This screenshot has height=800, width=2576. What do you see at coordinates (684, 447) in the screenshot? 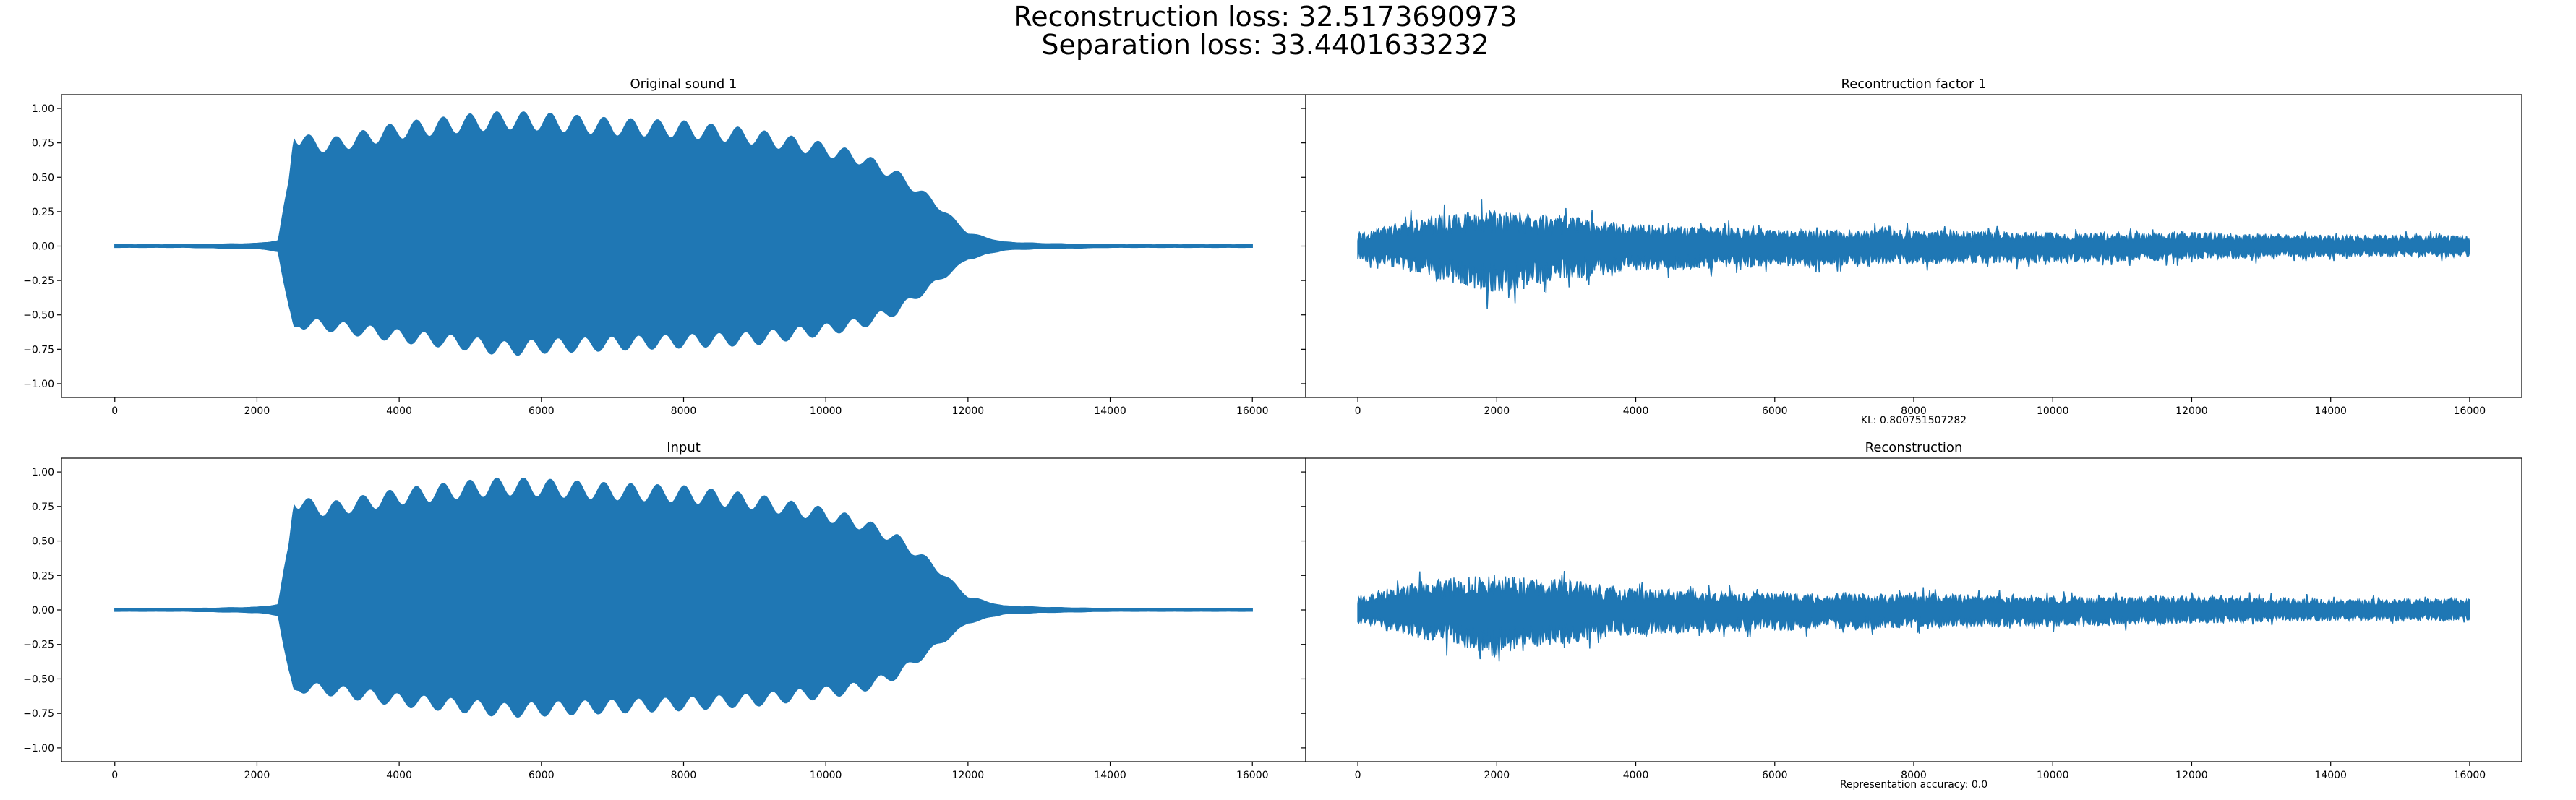
I see `subplot-title: Input` at bounding box center [684, 447].